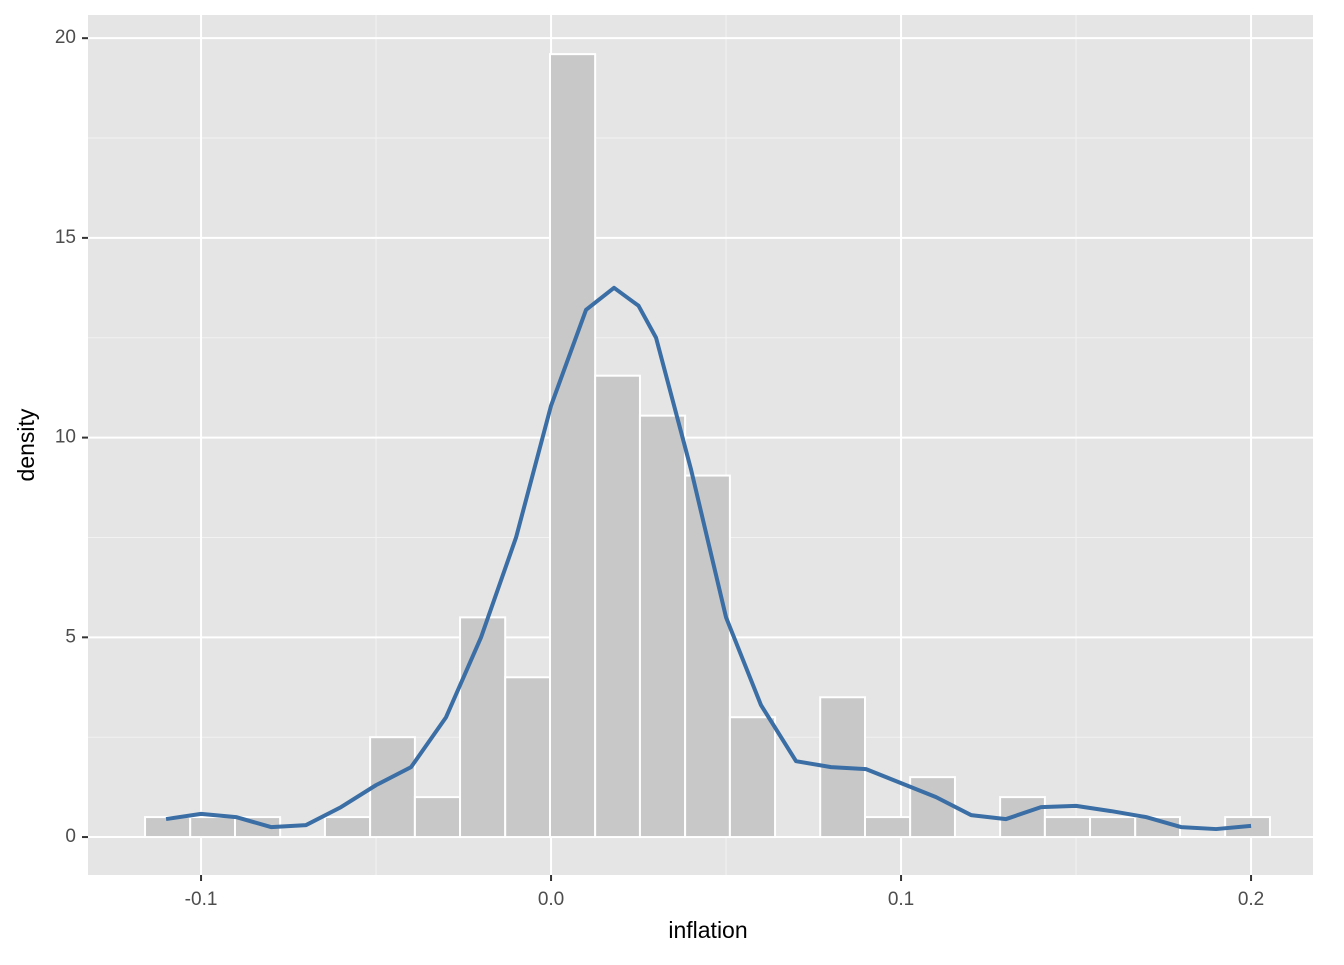  Describe the element at coordinates (70, 836) in the screenshot. I see `y-tick-label: 0` at that location.